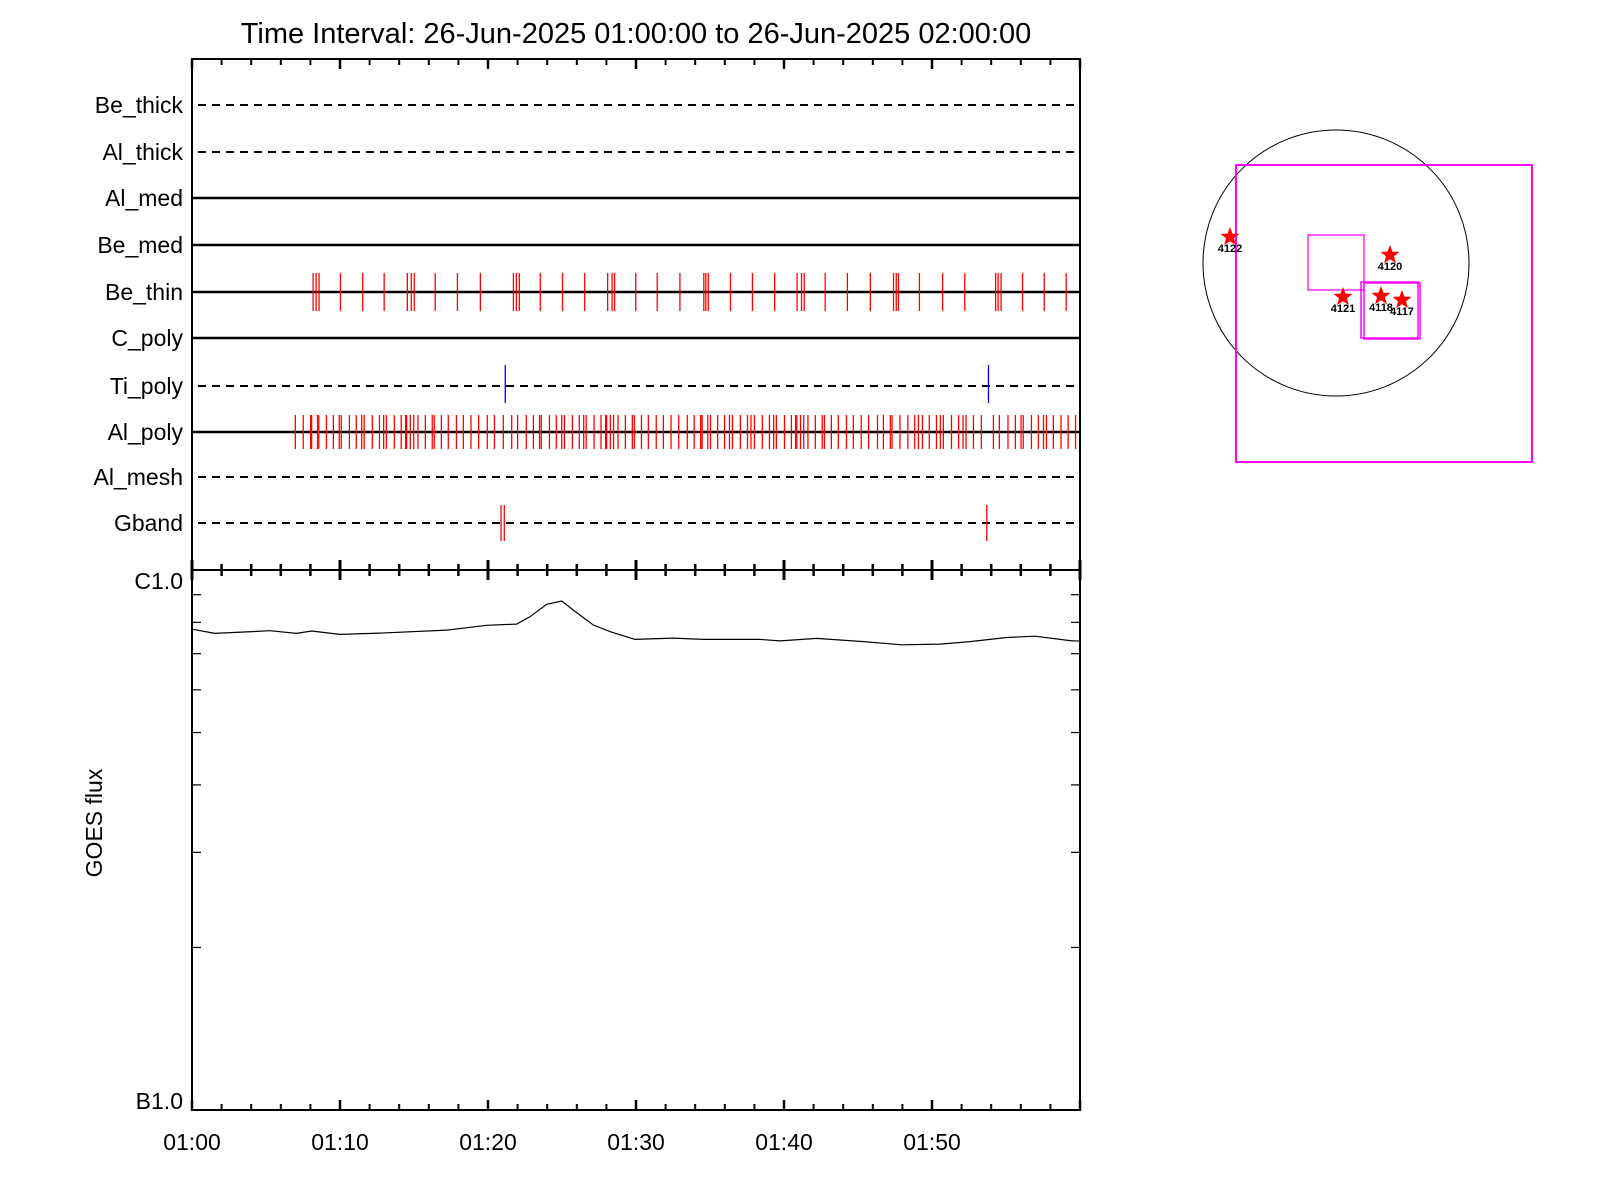 The height and width of the screenshot is (1200, 1600). I want to click on row-gband: Gband, so click(595, 523).